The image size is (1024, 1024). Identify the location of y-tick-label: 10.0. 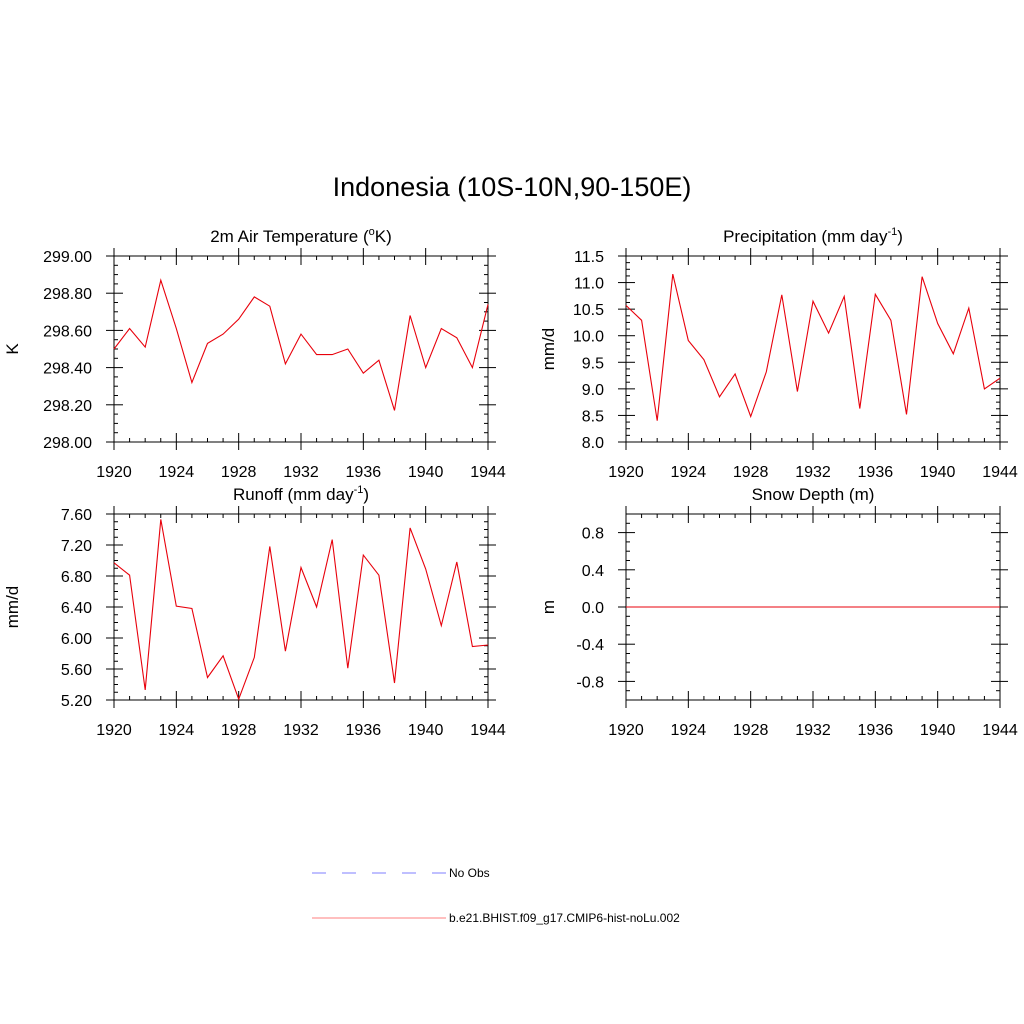
(588, 337).